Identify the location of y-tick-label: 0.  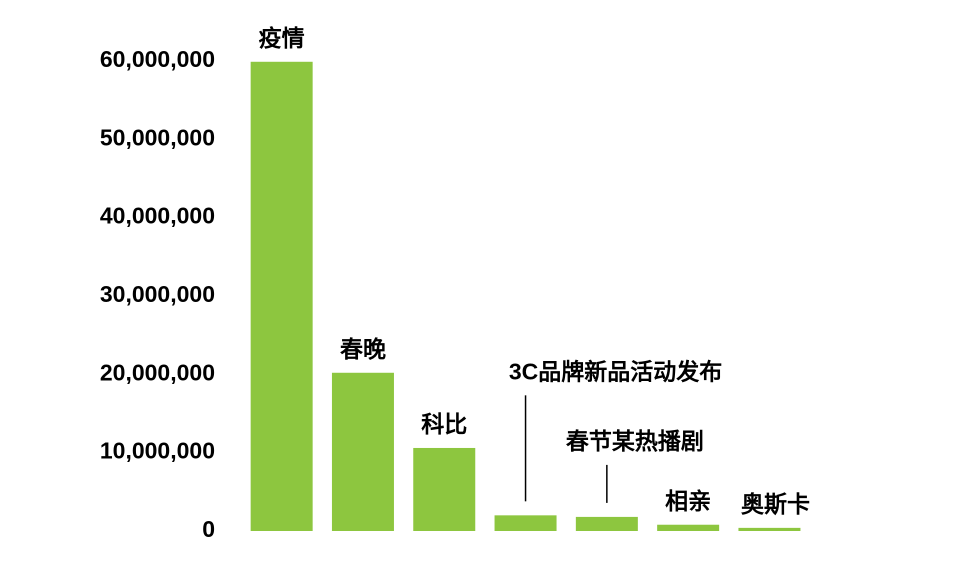
(208, 529).